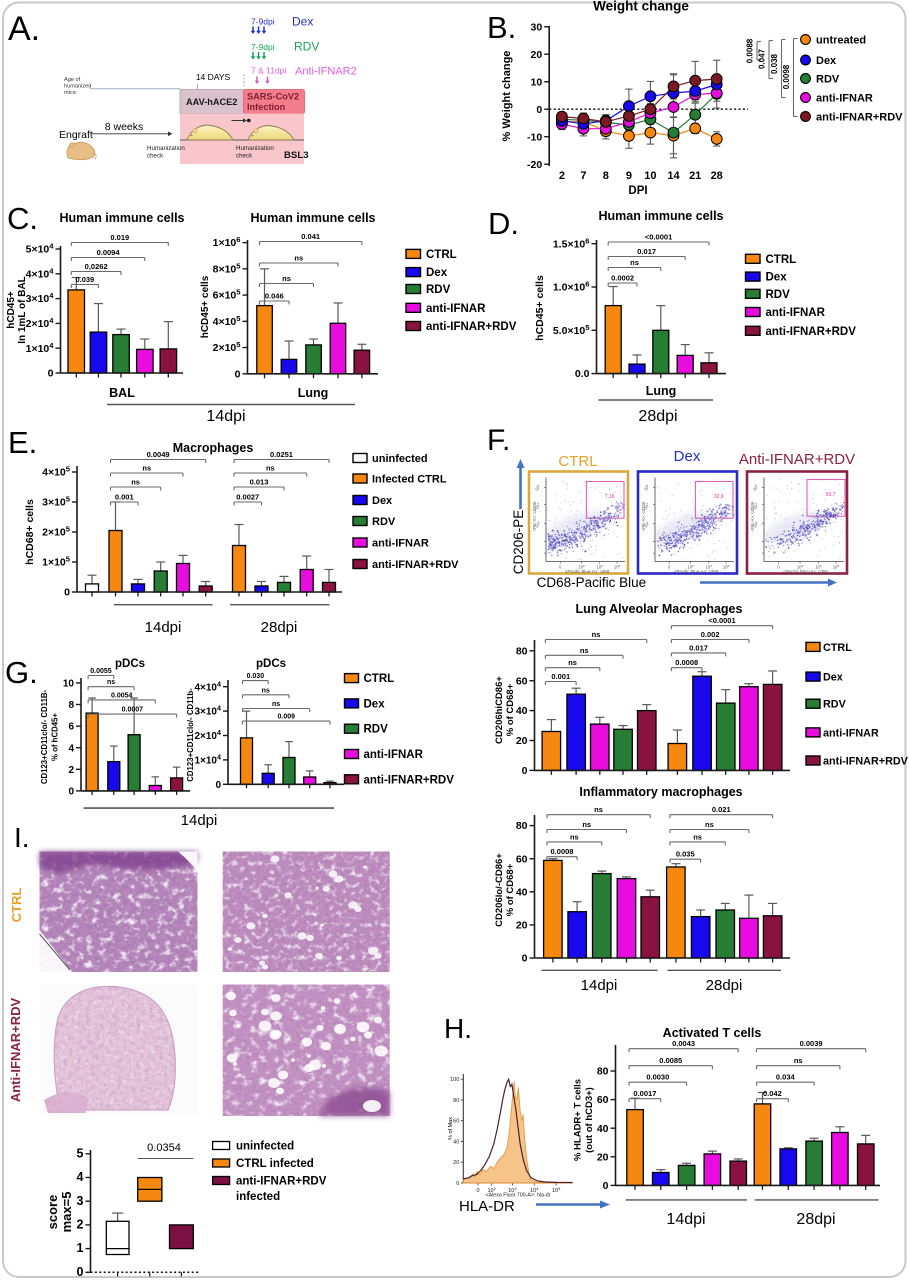 The width and height of the screenshot is (909, 1285). What do you see at coordinates (227, 242) in the screenshot?
I see `svg-text: 1×10⁶` at bounding box center [227, 242].